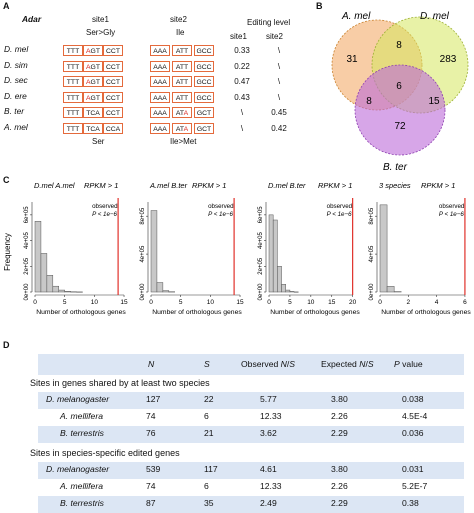 This screenshot has height=513, width=474. I want to click on species-4: B. ter, so click(14, 111).